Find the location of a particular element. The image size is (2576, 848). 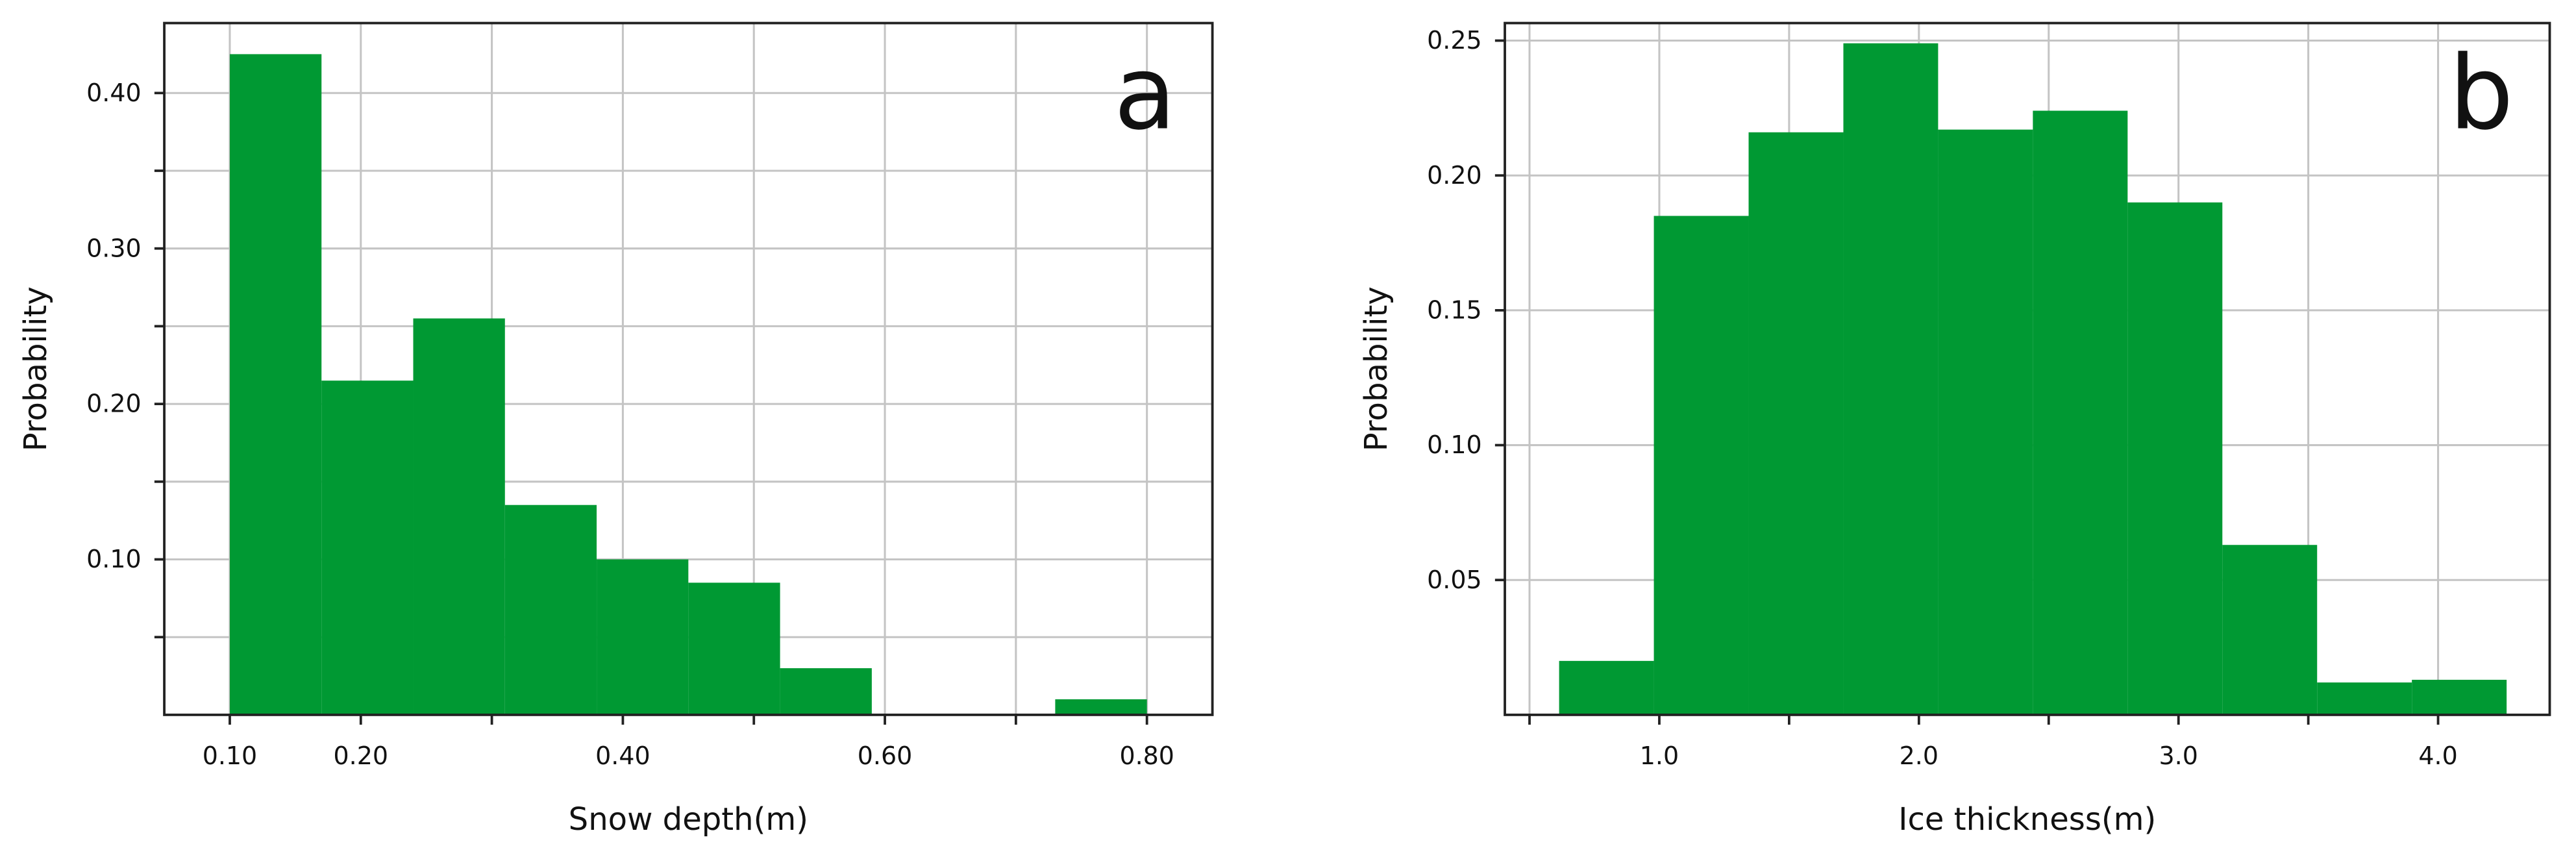

x-axis-label: Ice thickness(m) is located at coordinates (2027, 819).